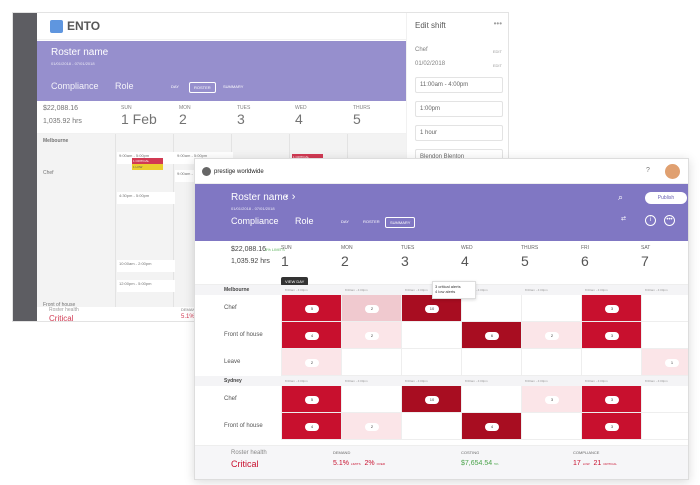 The width and height of the screenshot is (700, 485). Describe the element at coordinates (190, 309) in the screenshot. I see `demand-label: DEMAND` at that location.